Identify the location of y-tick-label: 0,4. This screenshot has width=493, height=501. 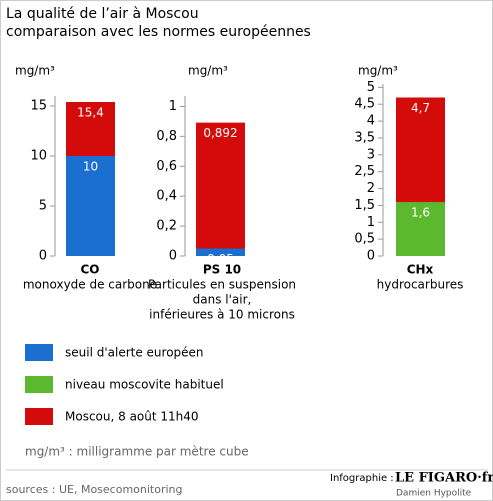
(166, 196).